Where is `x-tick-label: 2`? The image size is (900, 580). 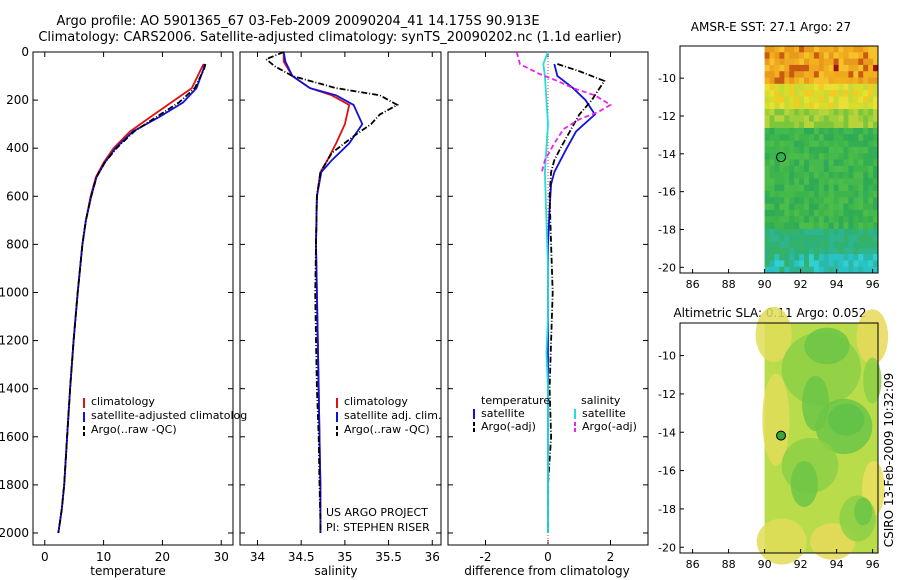 x-tick-label: 2 is located at coordinates (611, 557).